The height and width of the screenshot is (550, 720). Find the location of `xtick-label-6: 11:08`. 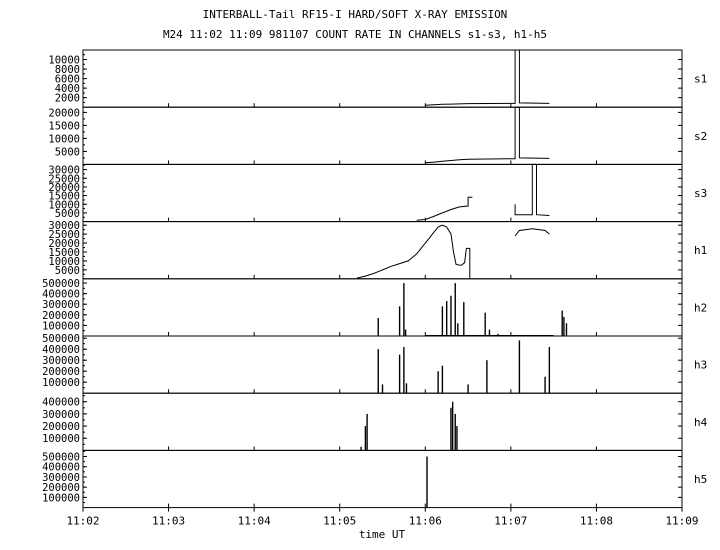

xtick-label-6: 11:08 is located at coordinates (596, 521).